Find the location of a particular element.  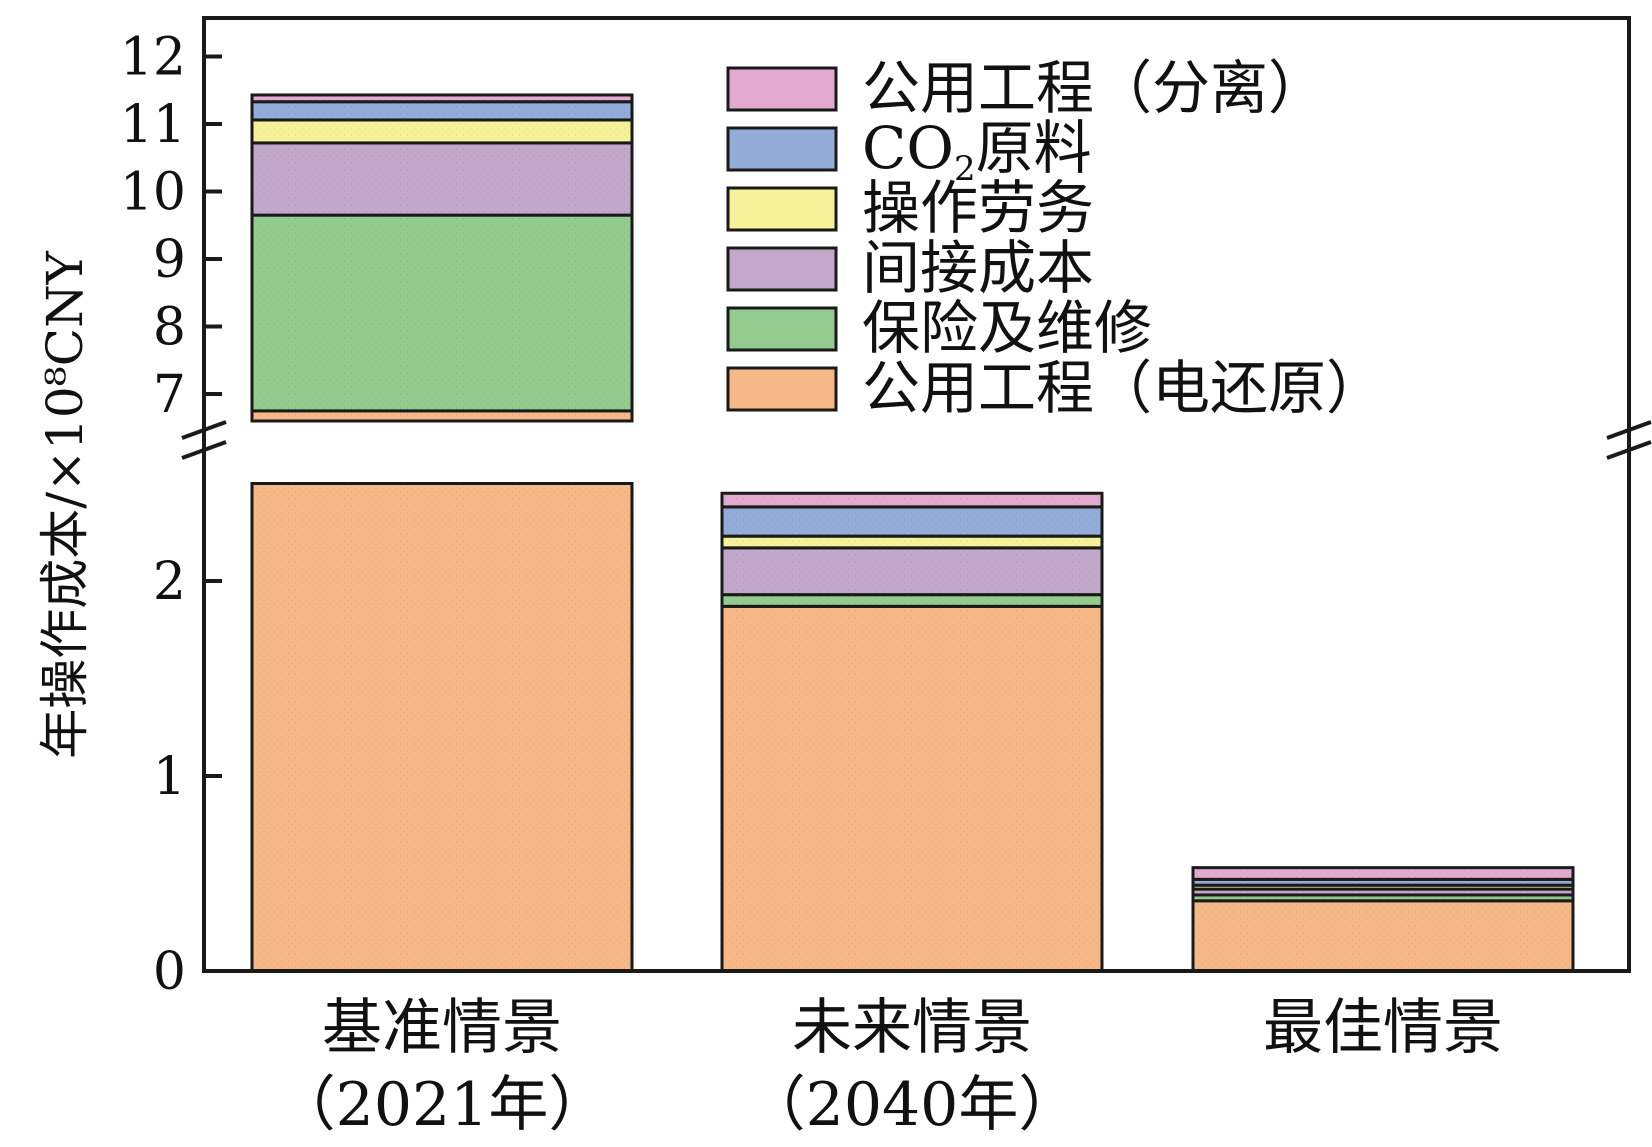

legend-label-1: CO2原料 is located at coordinates (977, 151).